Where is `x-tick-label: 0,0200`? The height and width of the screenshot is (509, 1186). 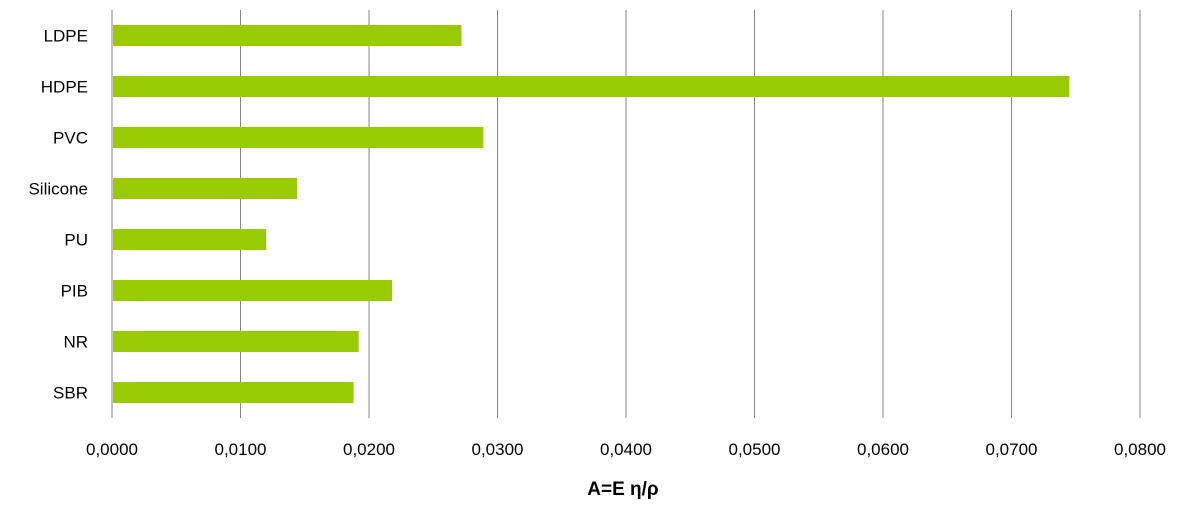 x-tick-label: 0,0200 is located at coordinates (369, 449).